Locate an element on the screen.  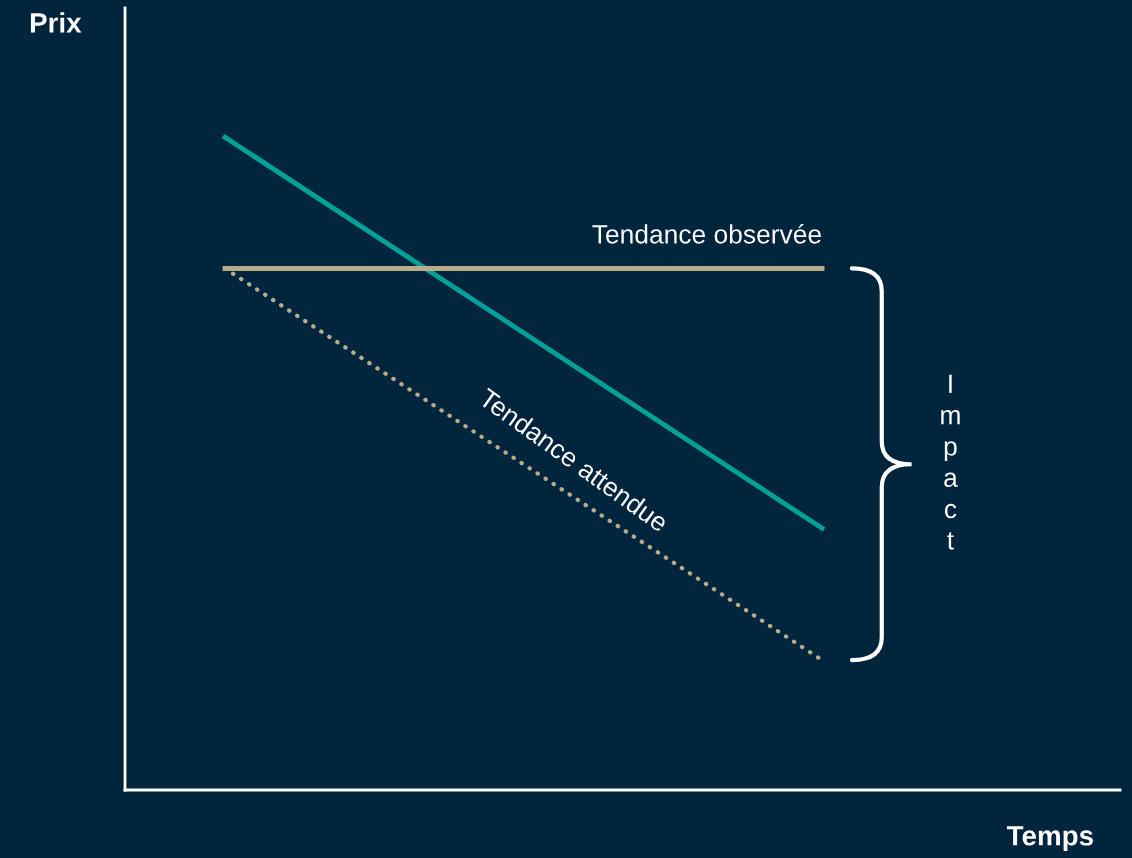
x-axis-title: Temps is located at coordinates (1049, 839).